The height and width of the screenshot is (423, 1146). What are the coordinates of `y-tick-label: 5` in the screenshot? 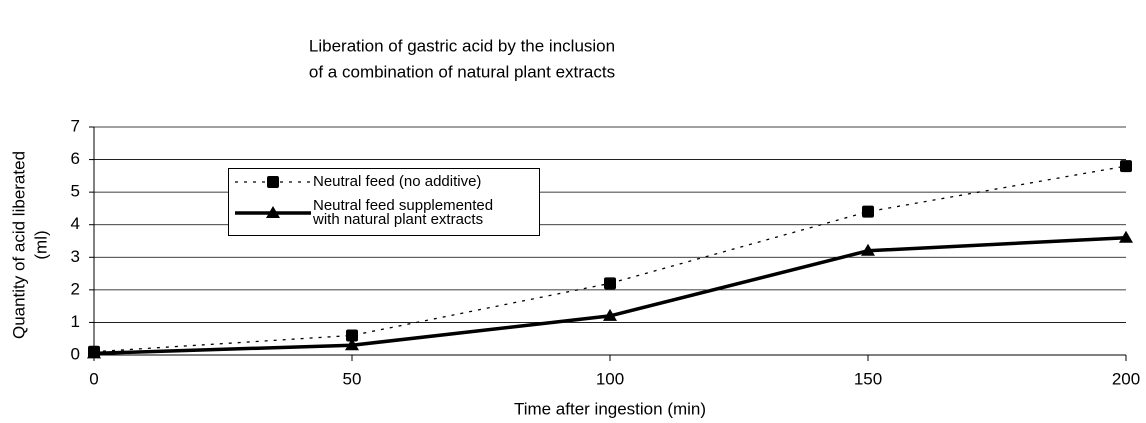 It's located at (75, 191).